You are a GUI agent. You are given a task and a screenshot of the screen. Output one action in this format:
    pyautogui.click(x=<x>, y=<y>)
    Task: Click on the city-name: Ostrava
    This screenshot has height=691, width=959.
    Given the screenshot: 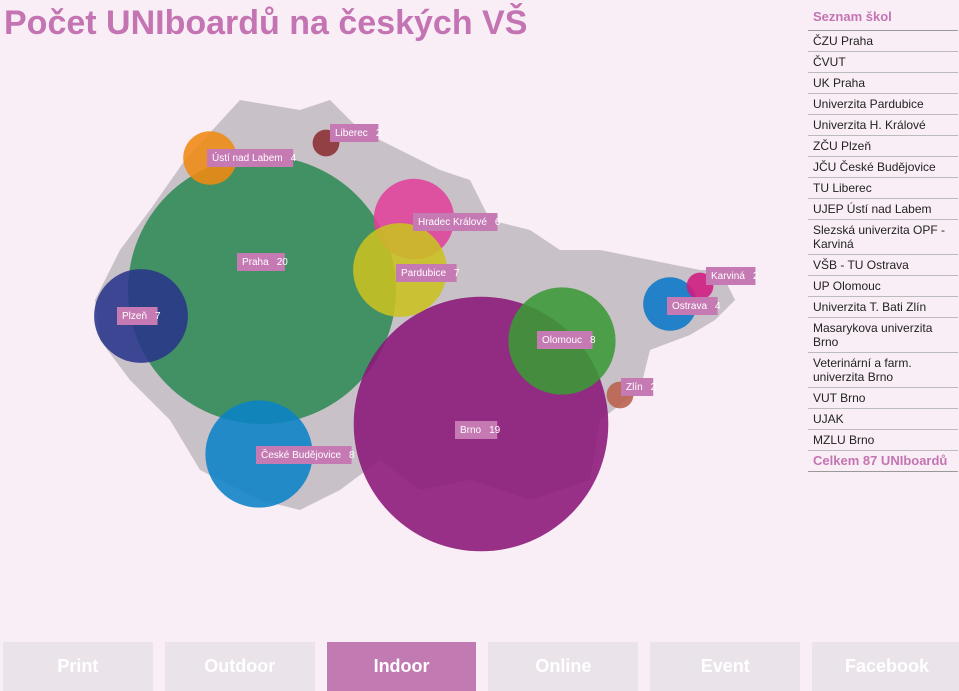 What is the action you would take?
    pyautogui.click(x=689, y=306)
    